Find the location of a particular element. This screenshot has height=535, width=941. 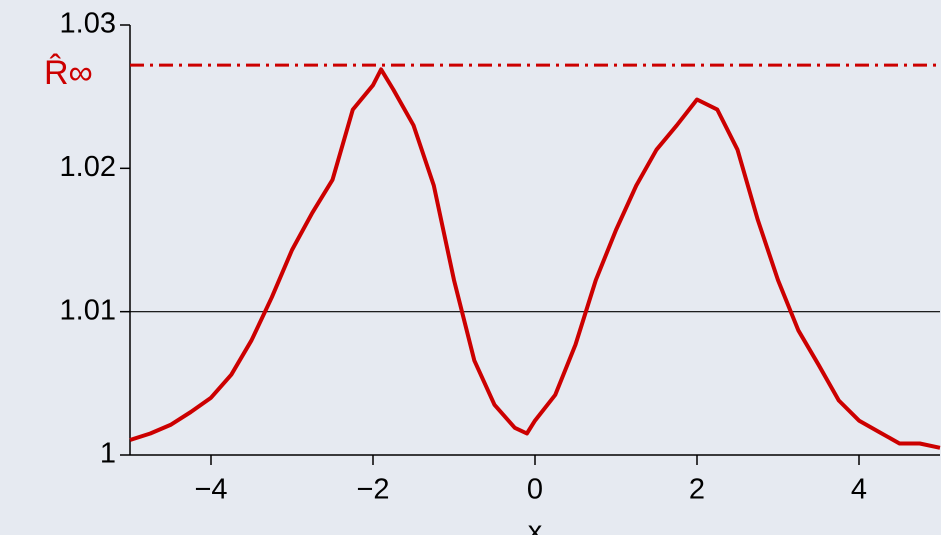

y-tick-label: 1.02 is located at coordinates (88, 167).